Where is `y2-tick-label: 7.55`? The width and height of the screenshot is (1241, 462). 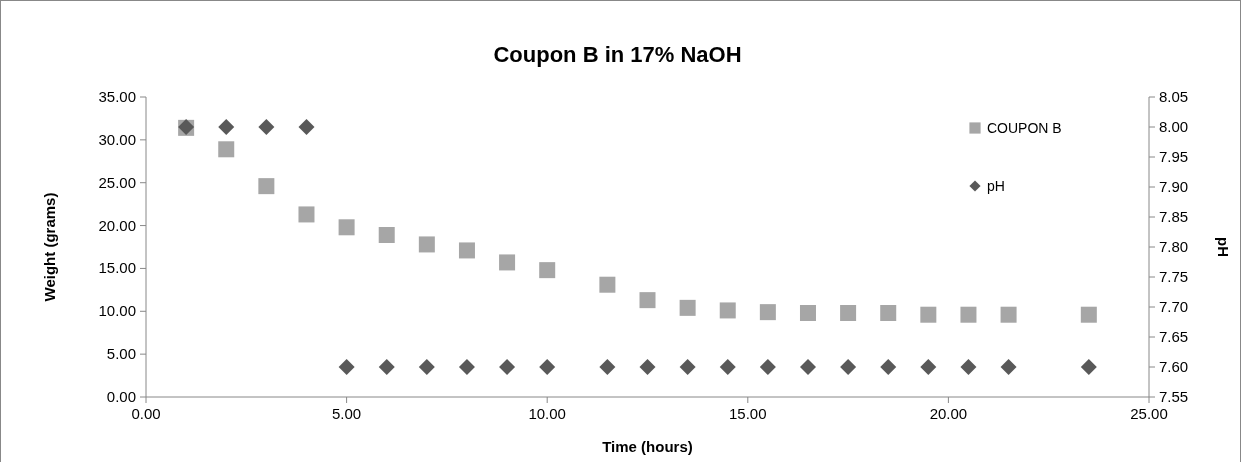
y2-tick-label: 7.55 is located at coordinates (1174, 396).